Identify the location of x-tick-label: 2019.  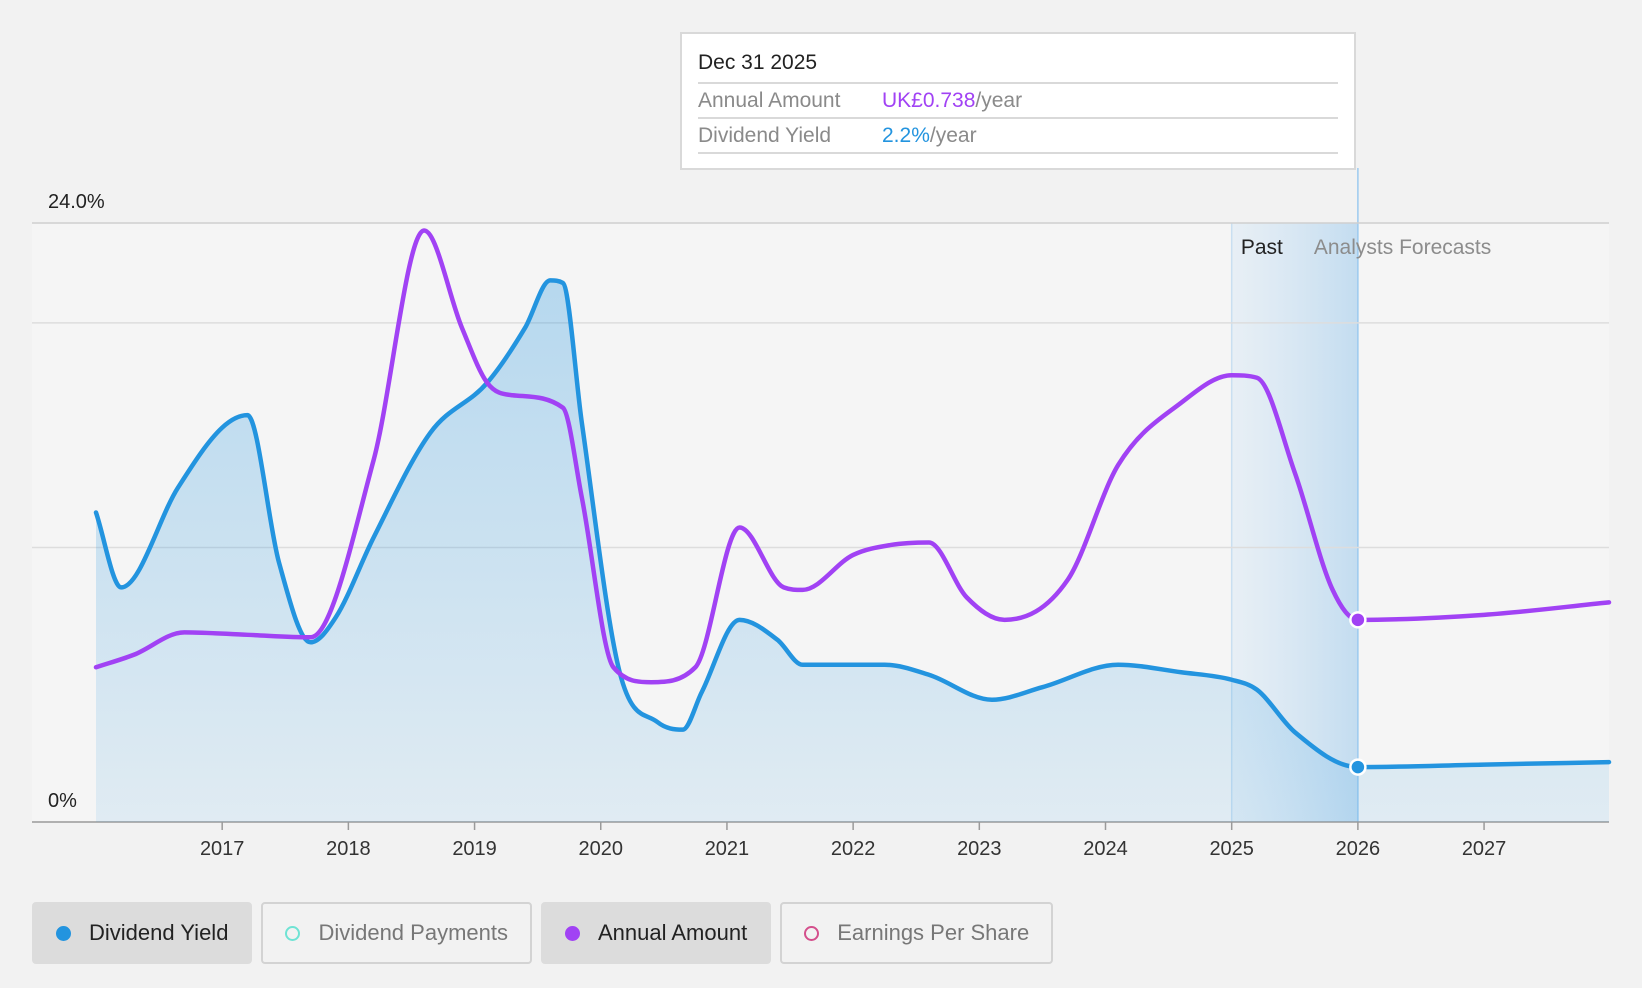
(474, 849).